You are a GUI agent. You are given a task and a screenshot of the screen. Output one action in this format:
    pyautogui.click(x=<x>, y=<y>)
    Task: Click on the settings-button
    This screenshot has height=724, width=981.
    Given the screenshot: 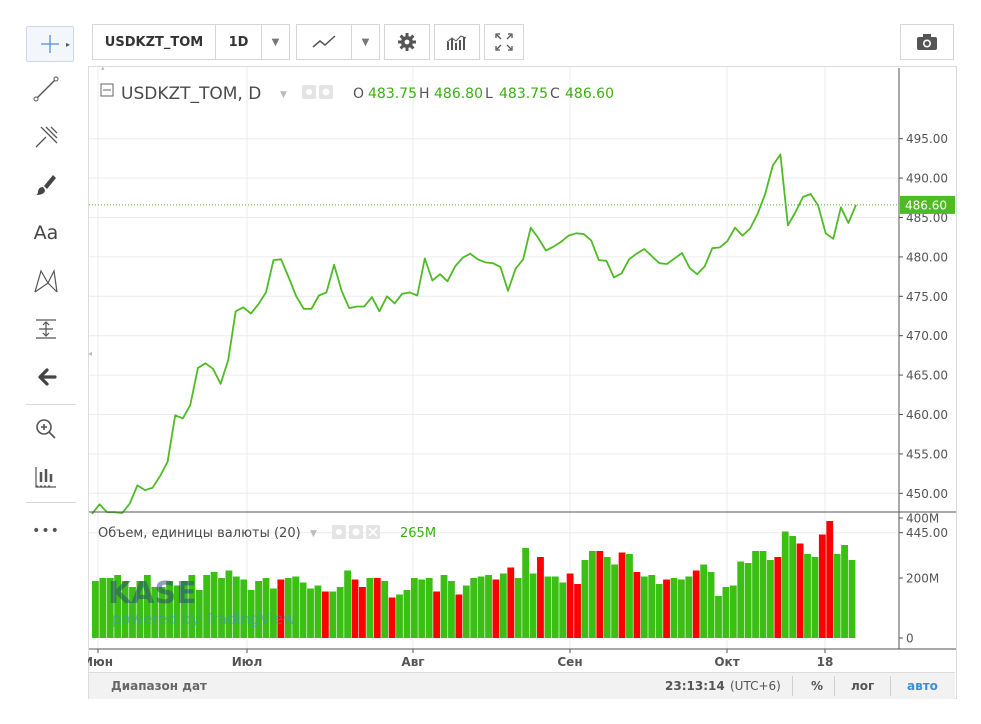 What is the action you would take?
    pyautogui.click(x=407, y=42)
    